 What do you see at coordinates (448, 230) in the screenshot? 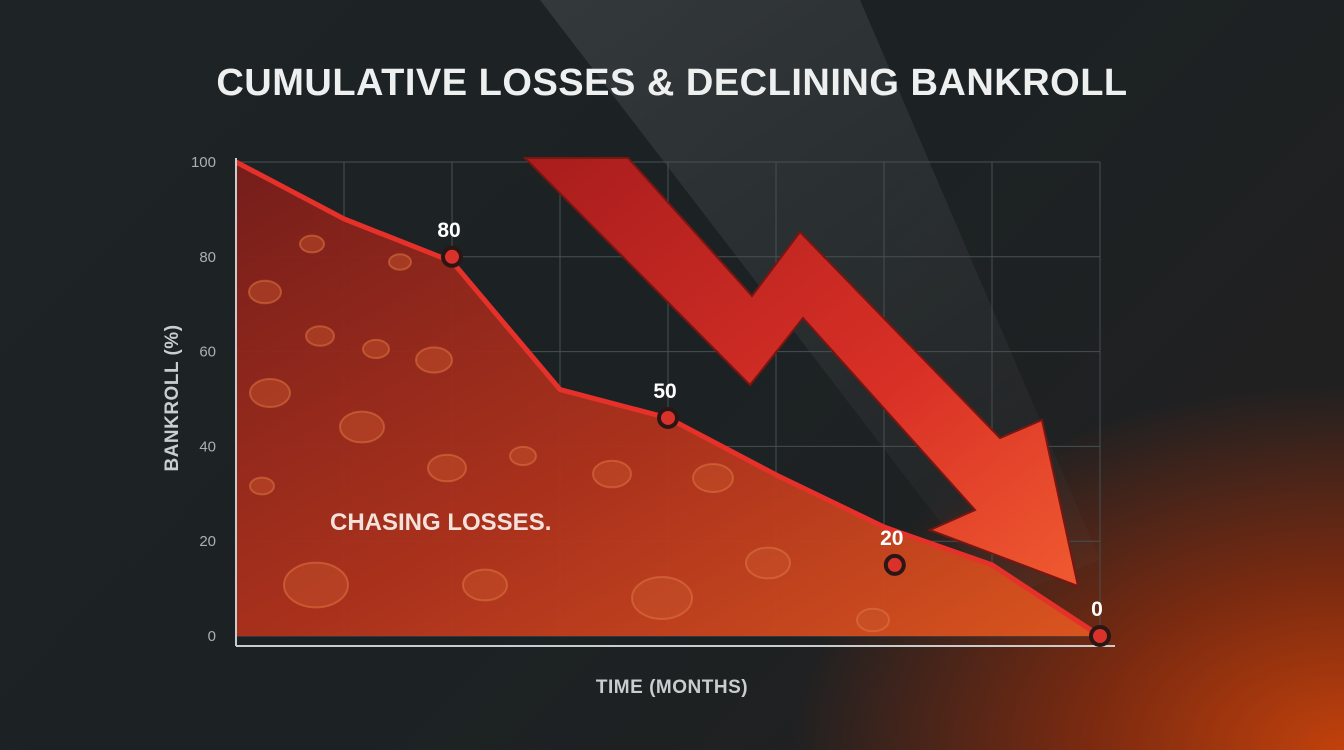
I see `data-point-label: 80` at bounding box center [448, 230].